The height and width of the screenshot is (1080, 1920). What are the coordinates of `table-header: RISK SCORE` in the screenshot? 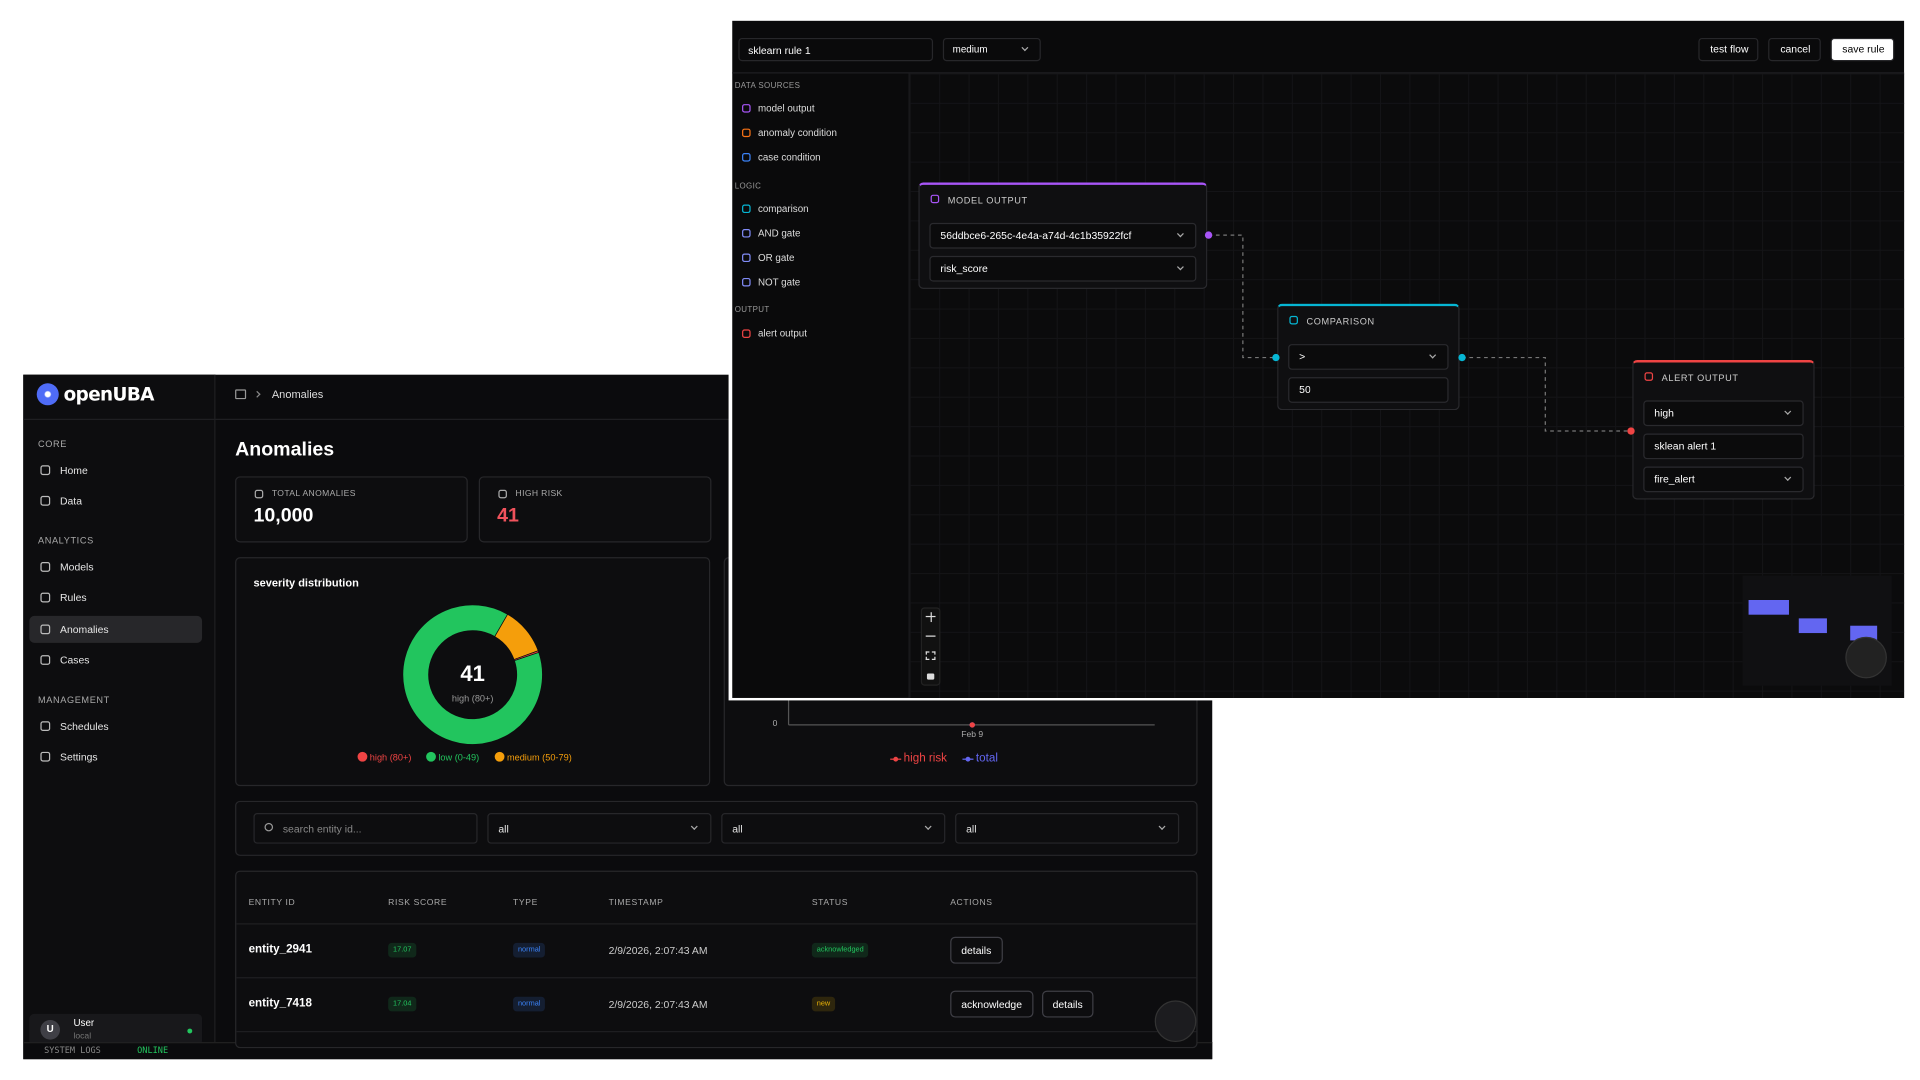 It's located at (418, 903).